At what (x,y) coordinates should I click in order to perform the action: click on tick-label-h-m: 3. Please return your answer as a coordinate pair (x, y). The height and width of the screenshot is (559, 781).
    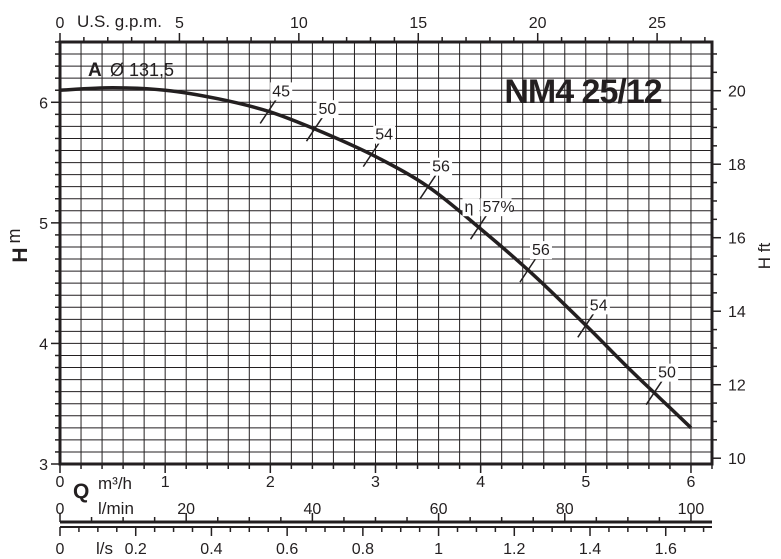
    Looking at the image, I should click on (43, 465).